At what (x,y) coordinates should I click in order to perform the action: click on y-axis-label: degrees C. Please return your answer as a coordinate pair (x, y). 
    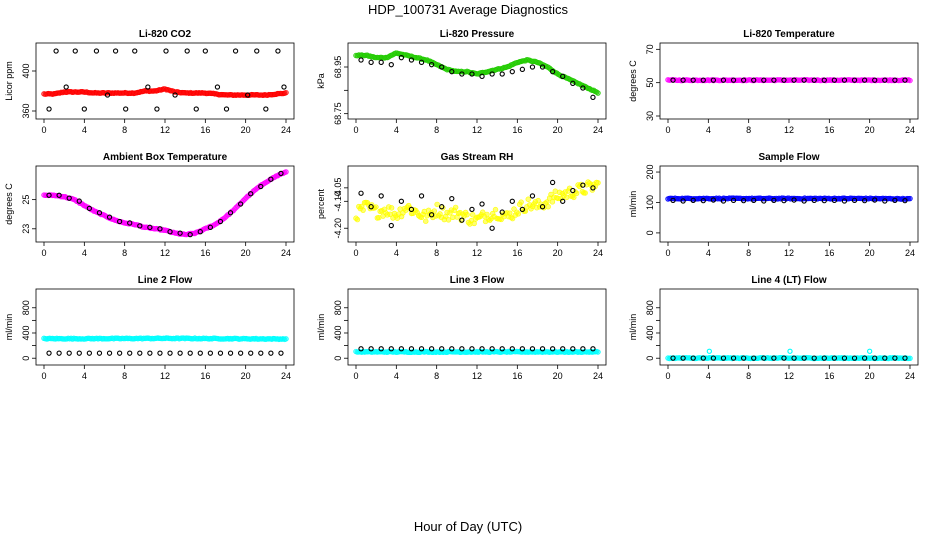
    Looking at the image, I should click on (9, 204).